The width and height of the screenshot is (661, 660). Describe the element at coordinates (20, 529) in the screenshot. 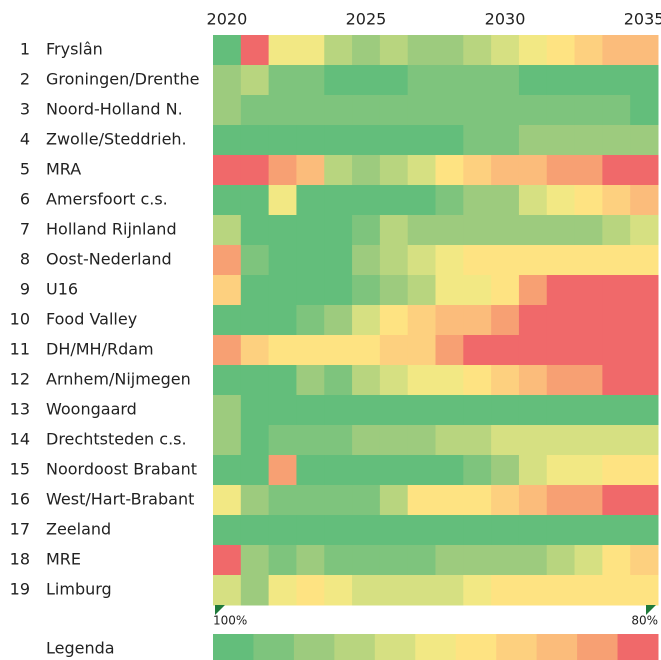

I see `row-number: 17` at that location.